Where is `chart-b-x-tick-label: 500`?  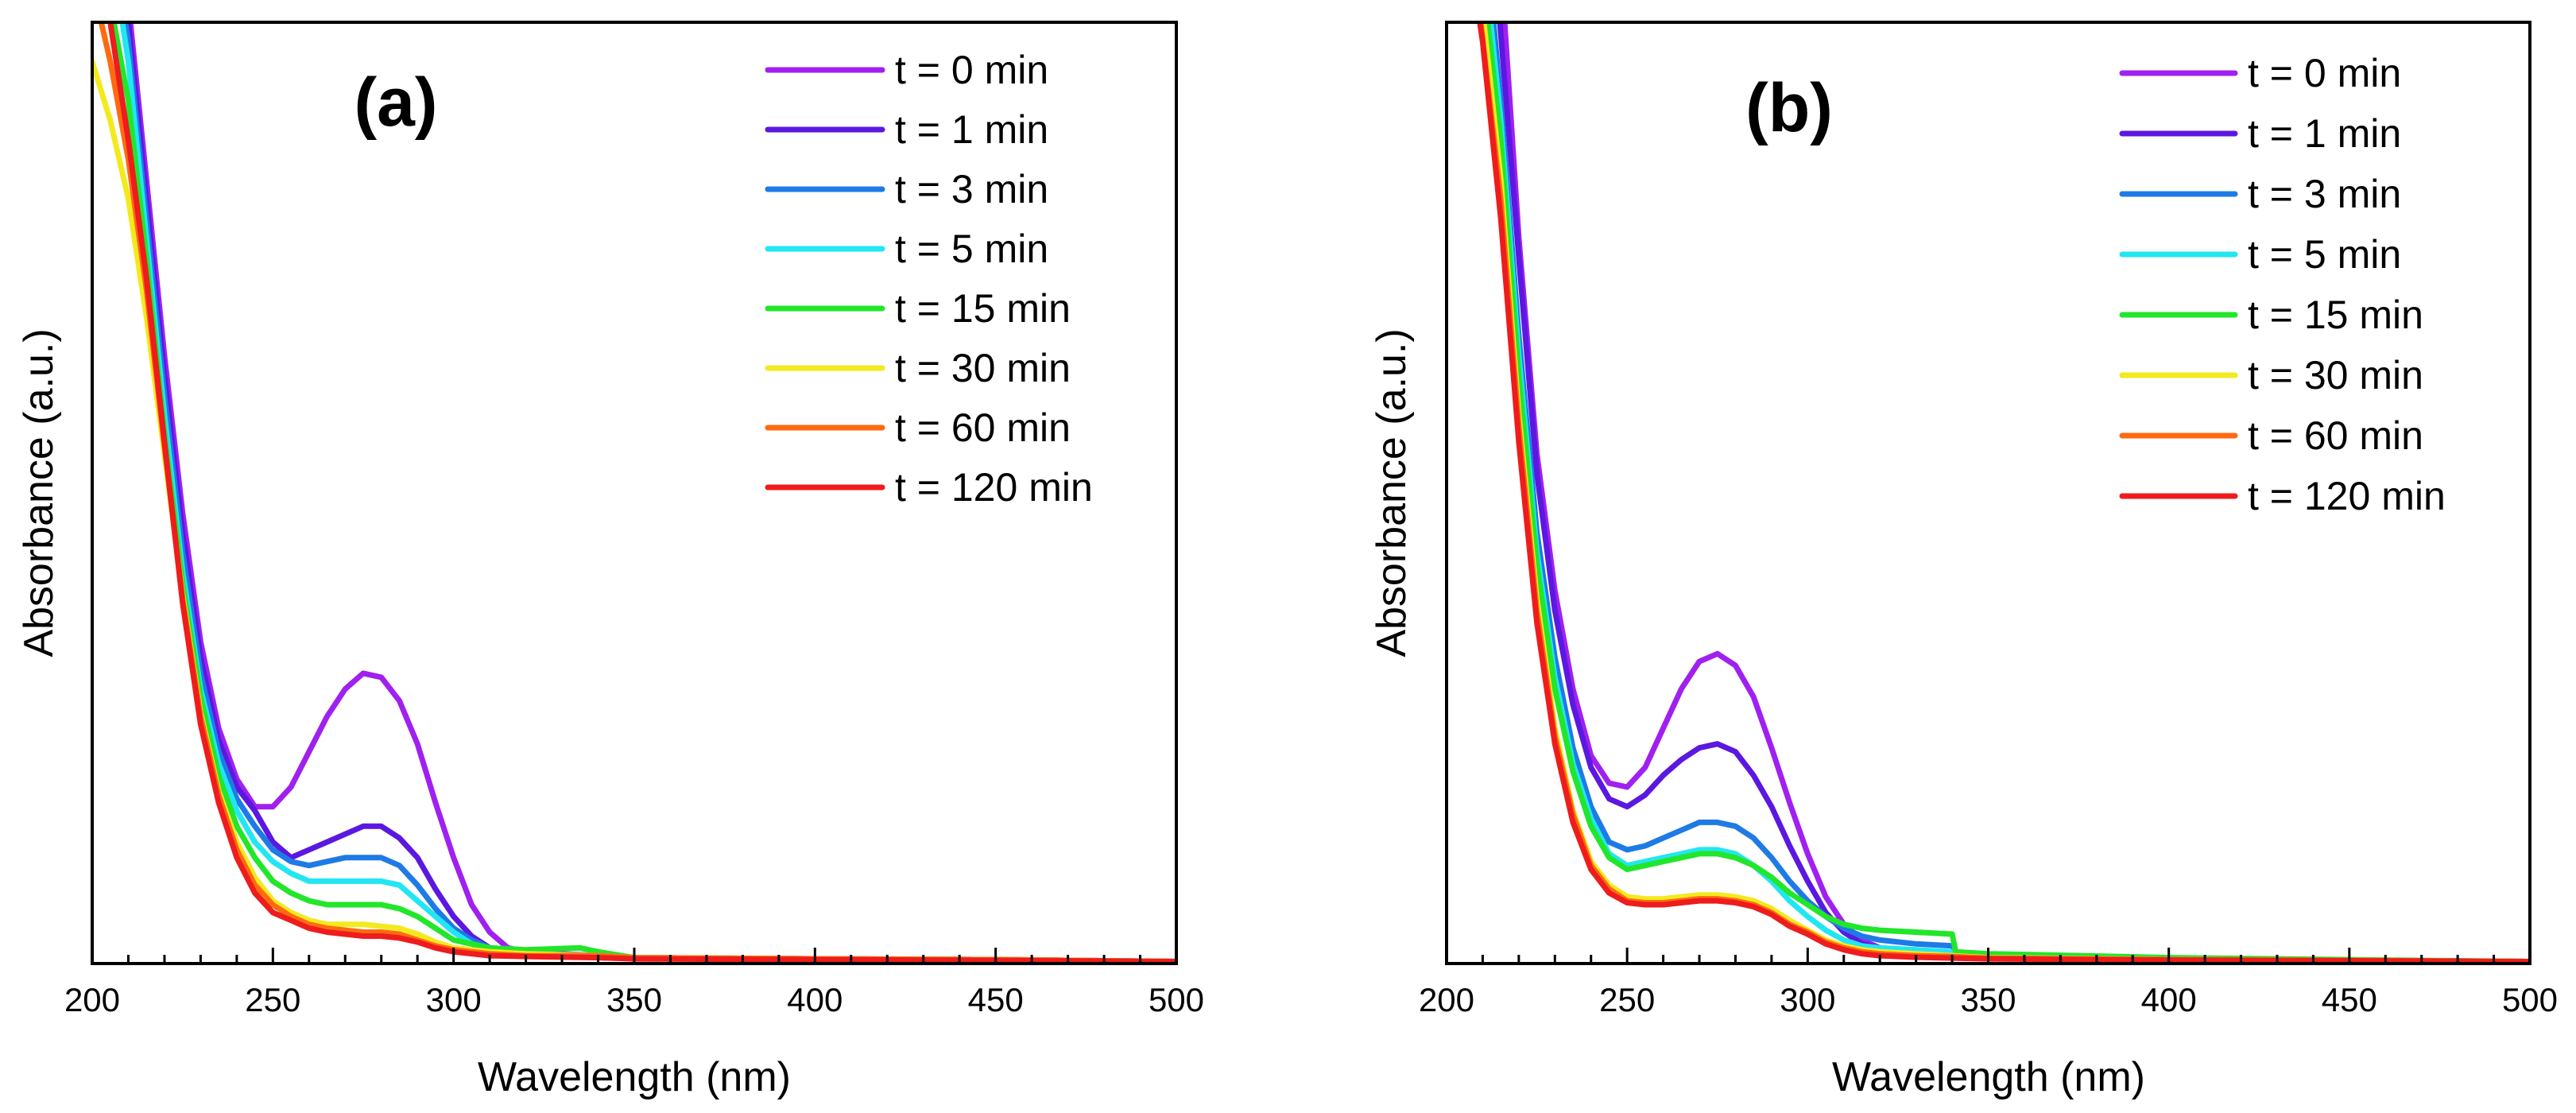
chart-b-x-tick-label: 500 is located at coordinates (2530, 1000).